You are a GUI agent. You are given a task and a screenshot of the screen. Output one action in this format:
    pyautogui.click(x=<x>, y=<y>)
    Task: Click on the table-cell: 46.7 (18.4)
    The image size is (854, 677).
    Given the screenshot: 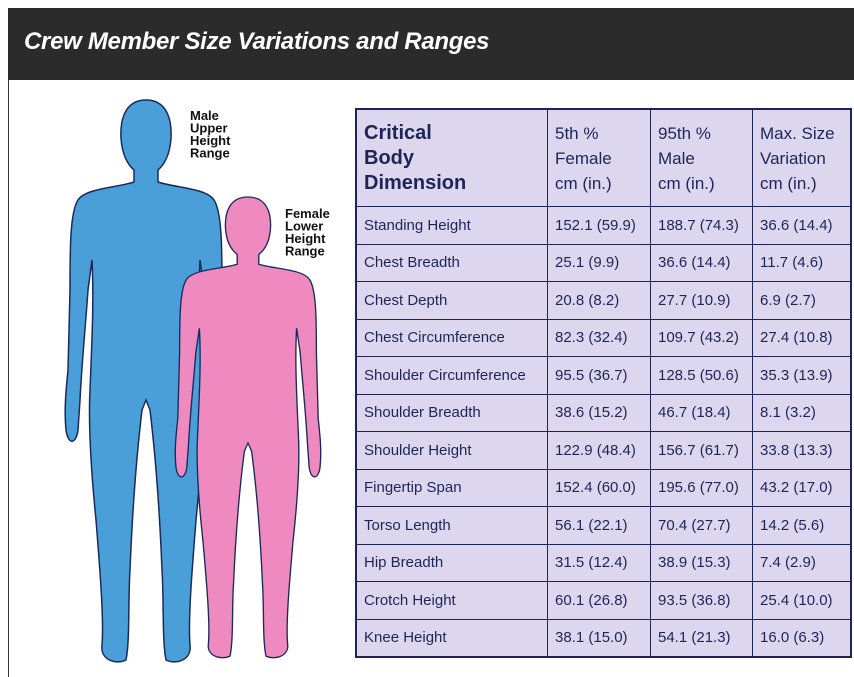 What is the action you would take?
    pyautogui.click(x=701, y=412)
    